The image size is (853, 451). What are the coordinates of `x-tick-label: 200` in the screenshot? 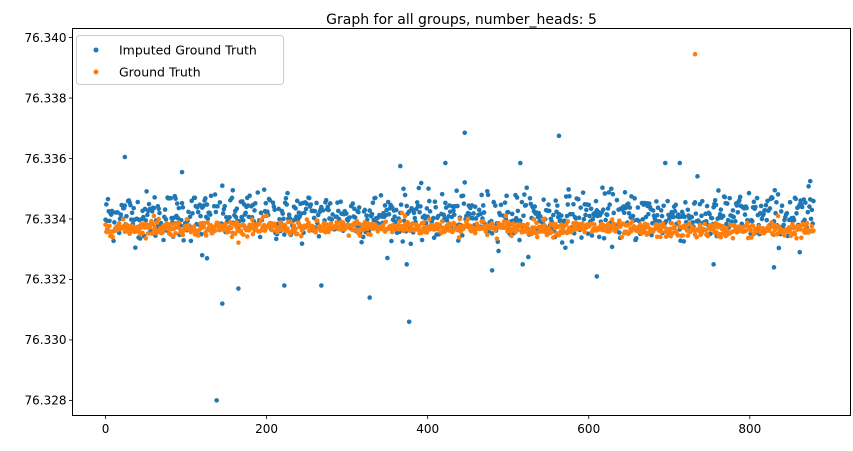 It's located at (266, 429).